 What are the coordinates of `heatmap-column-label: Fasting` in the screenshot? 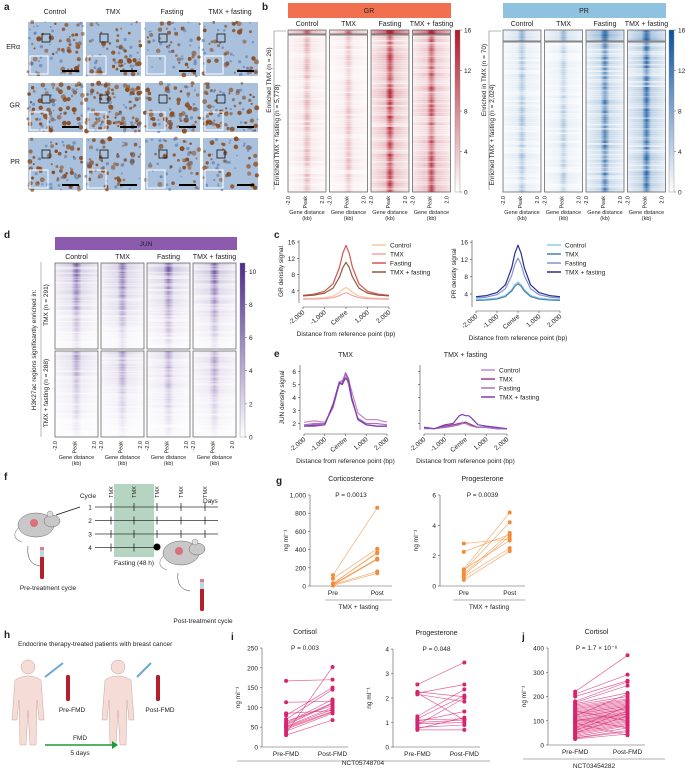 It's located at (605, 24).